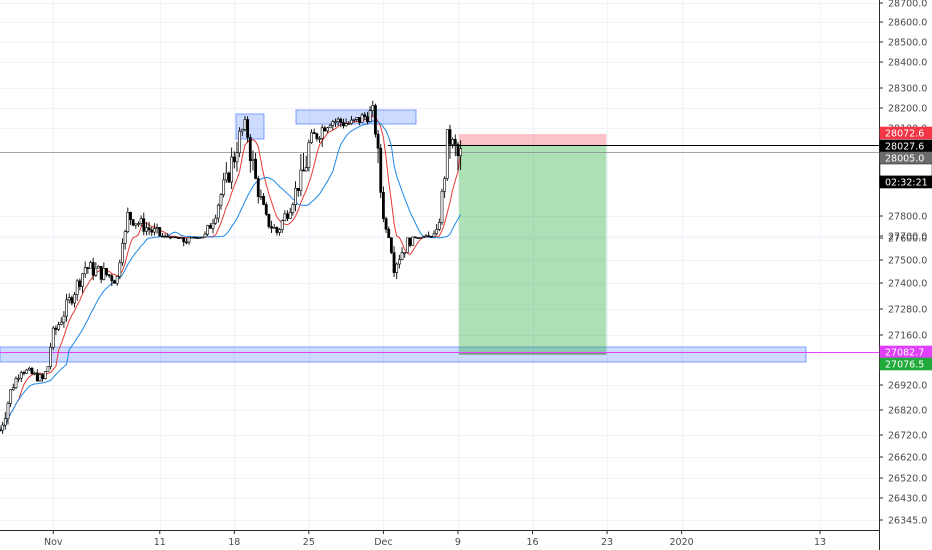  I want to click on price-tick-label: 28600.0, so click(907, 23).